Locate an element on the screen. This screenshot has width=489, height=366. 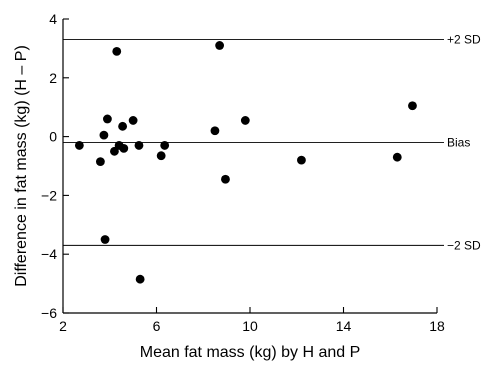
y-tick-label: 4 is located at coordinates (53, 19).